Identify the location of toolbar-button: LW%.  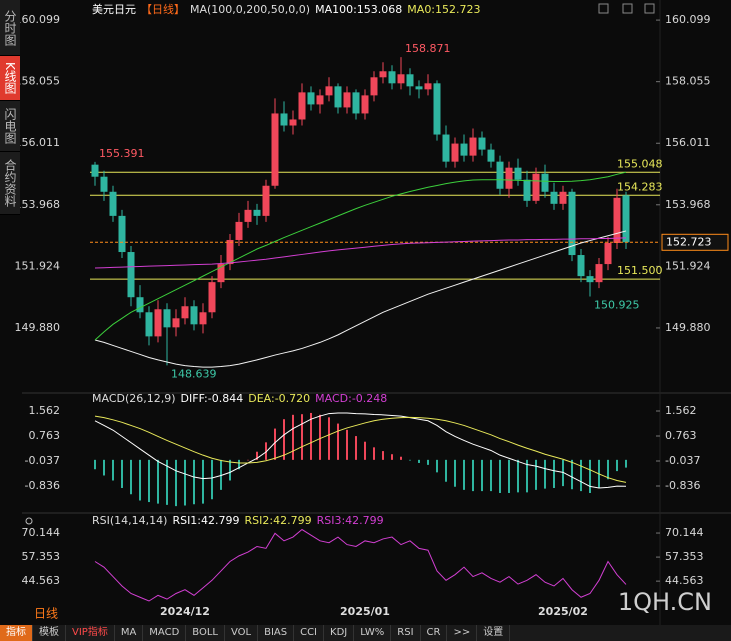
(373, 633).